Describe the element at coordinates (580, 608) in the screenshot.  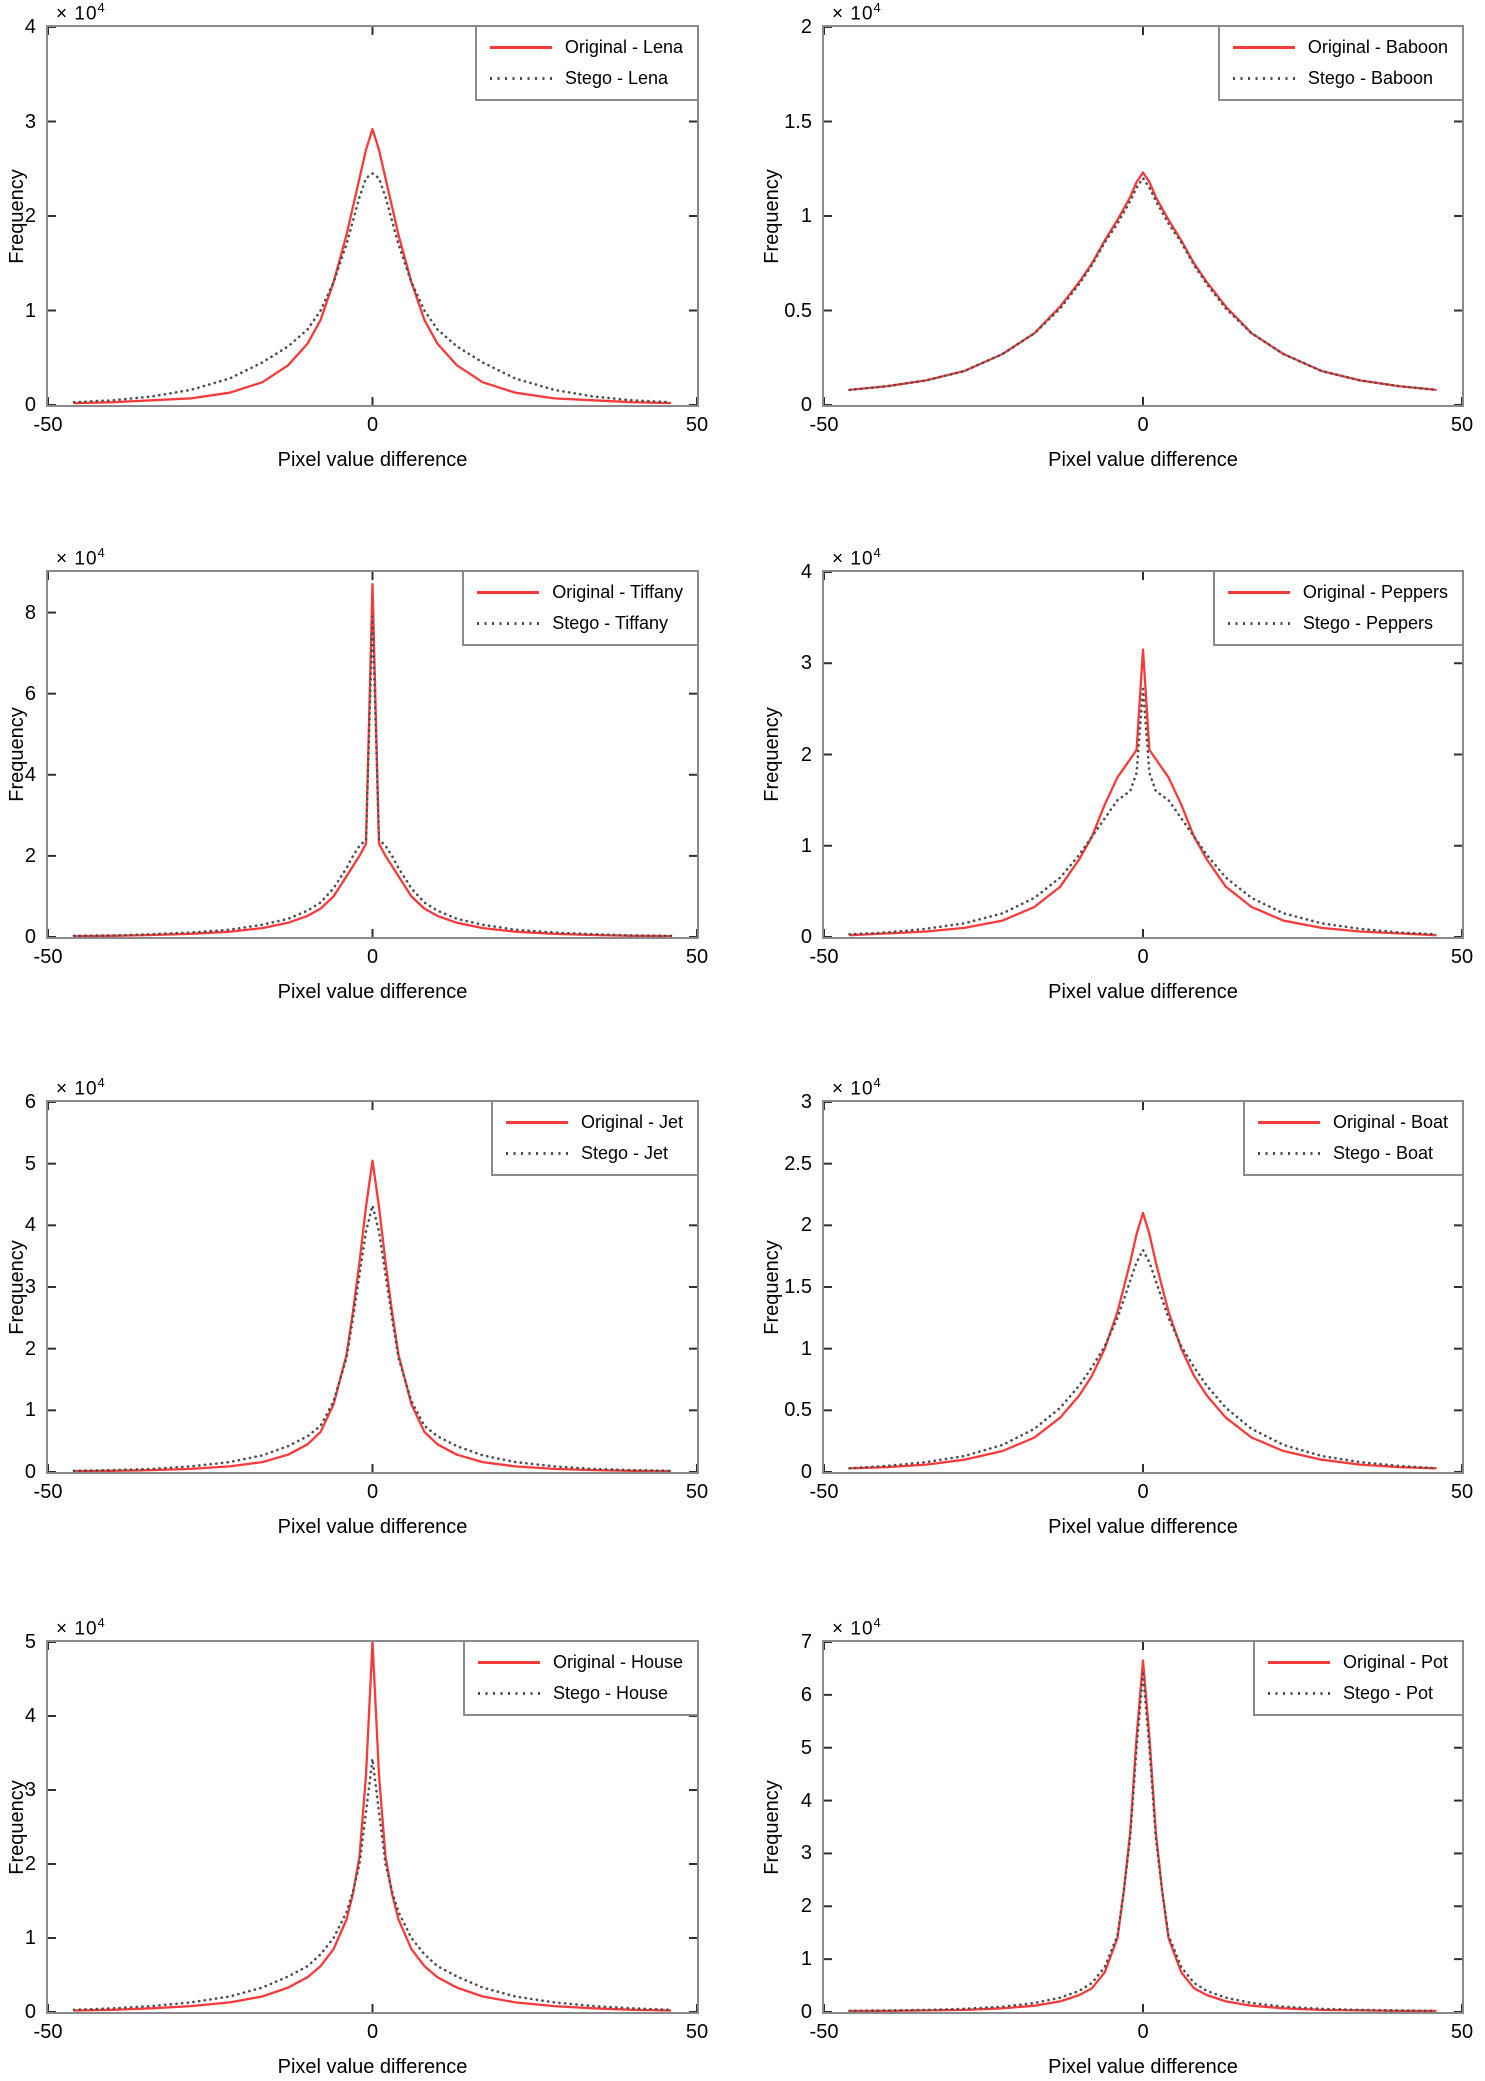
I see `legend: Original - Tiffany Stego - Tiffany` at that location.